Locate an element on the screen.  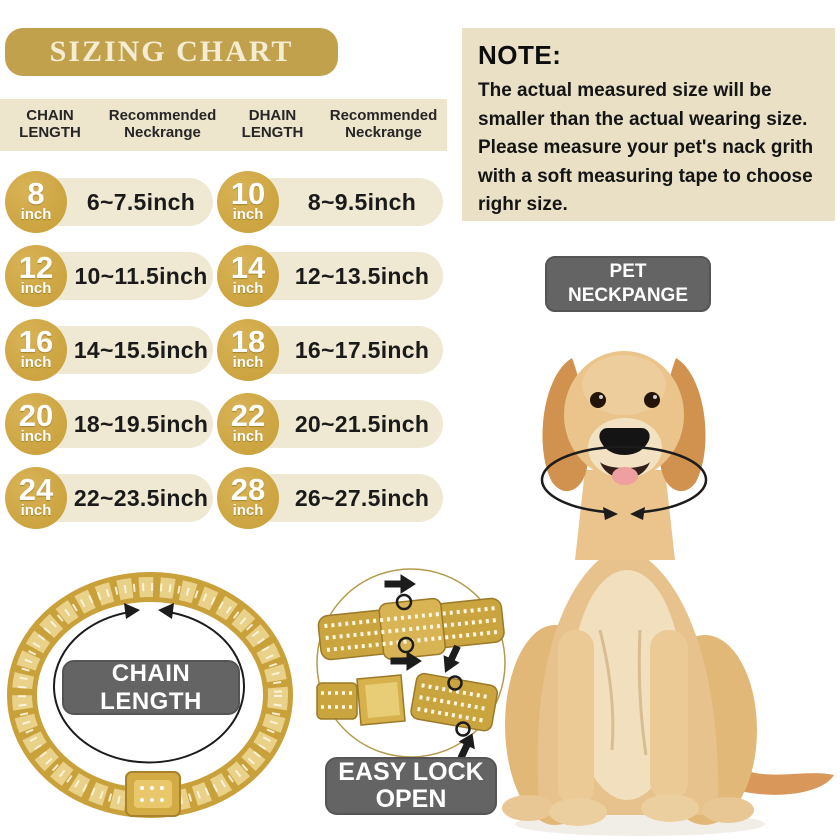
easy-lock-detail-image is located at coordinates (411, 664).